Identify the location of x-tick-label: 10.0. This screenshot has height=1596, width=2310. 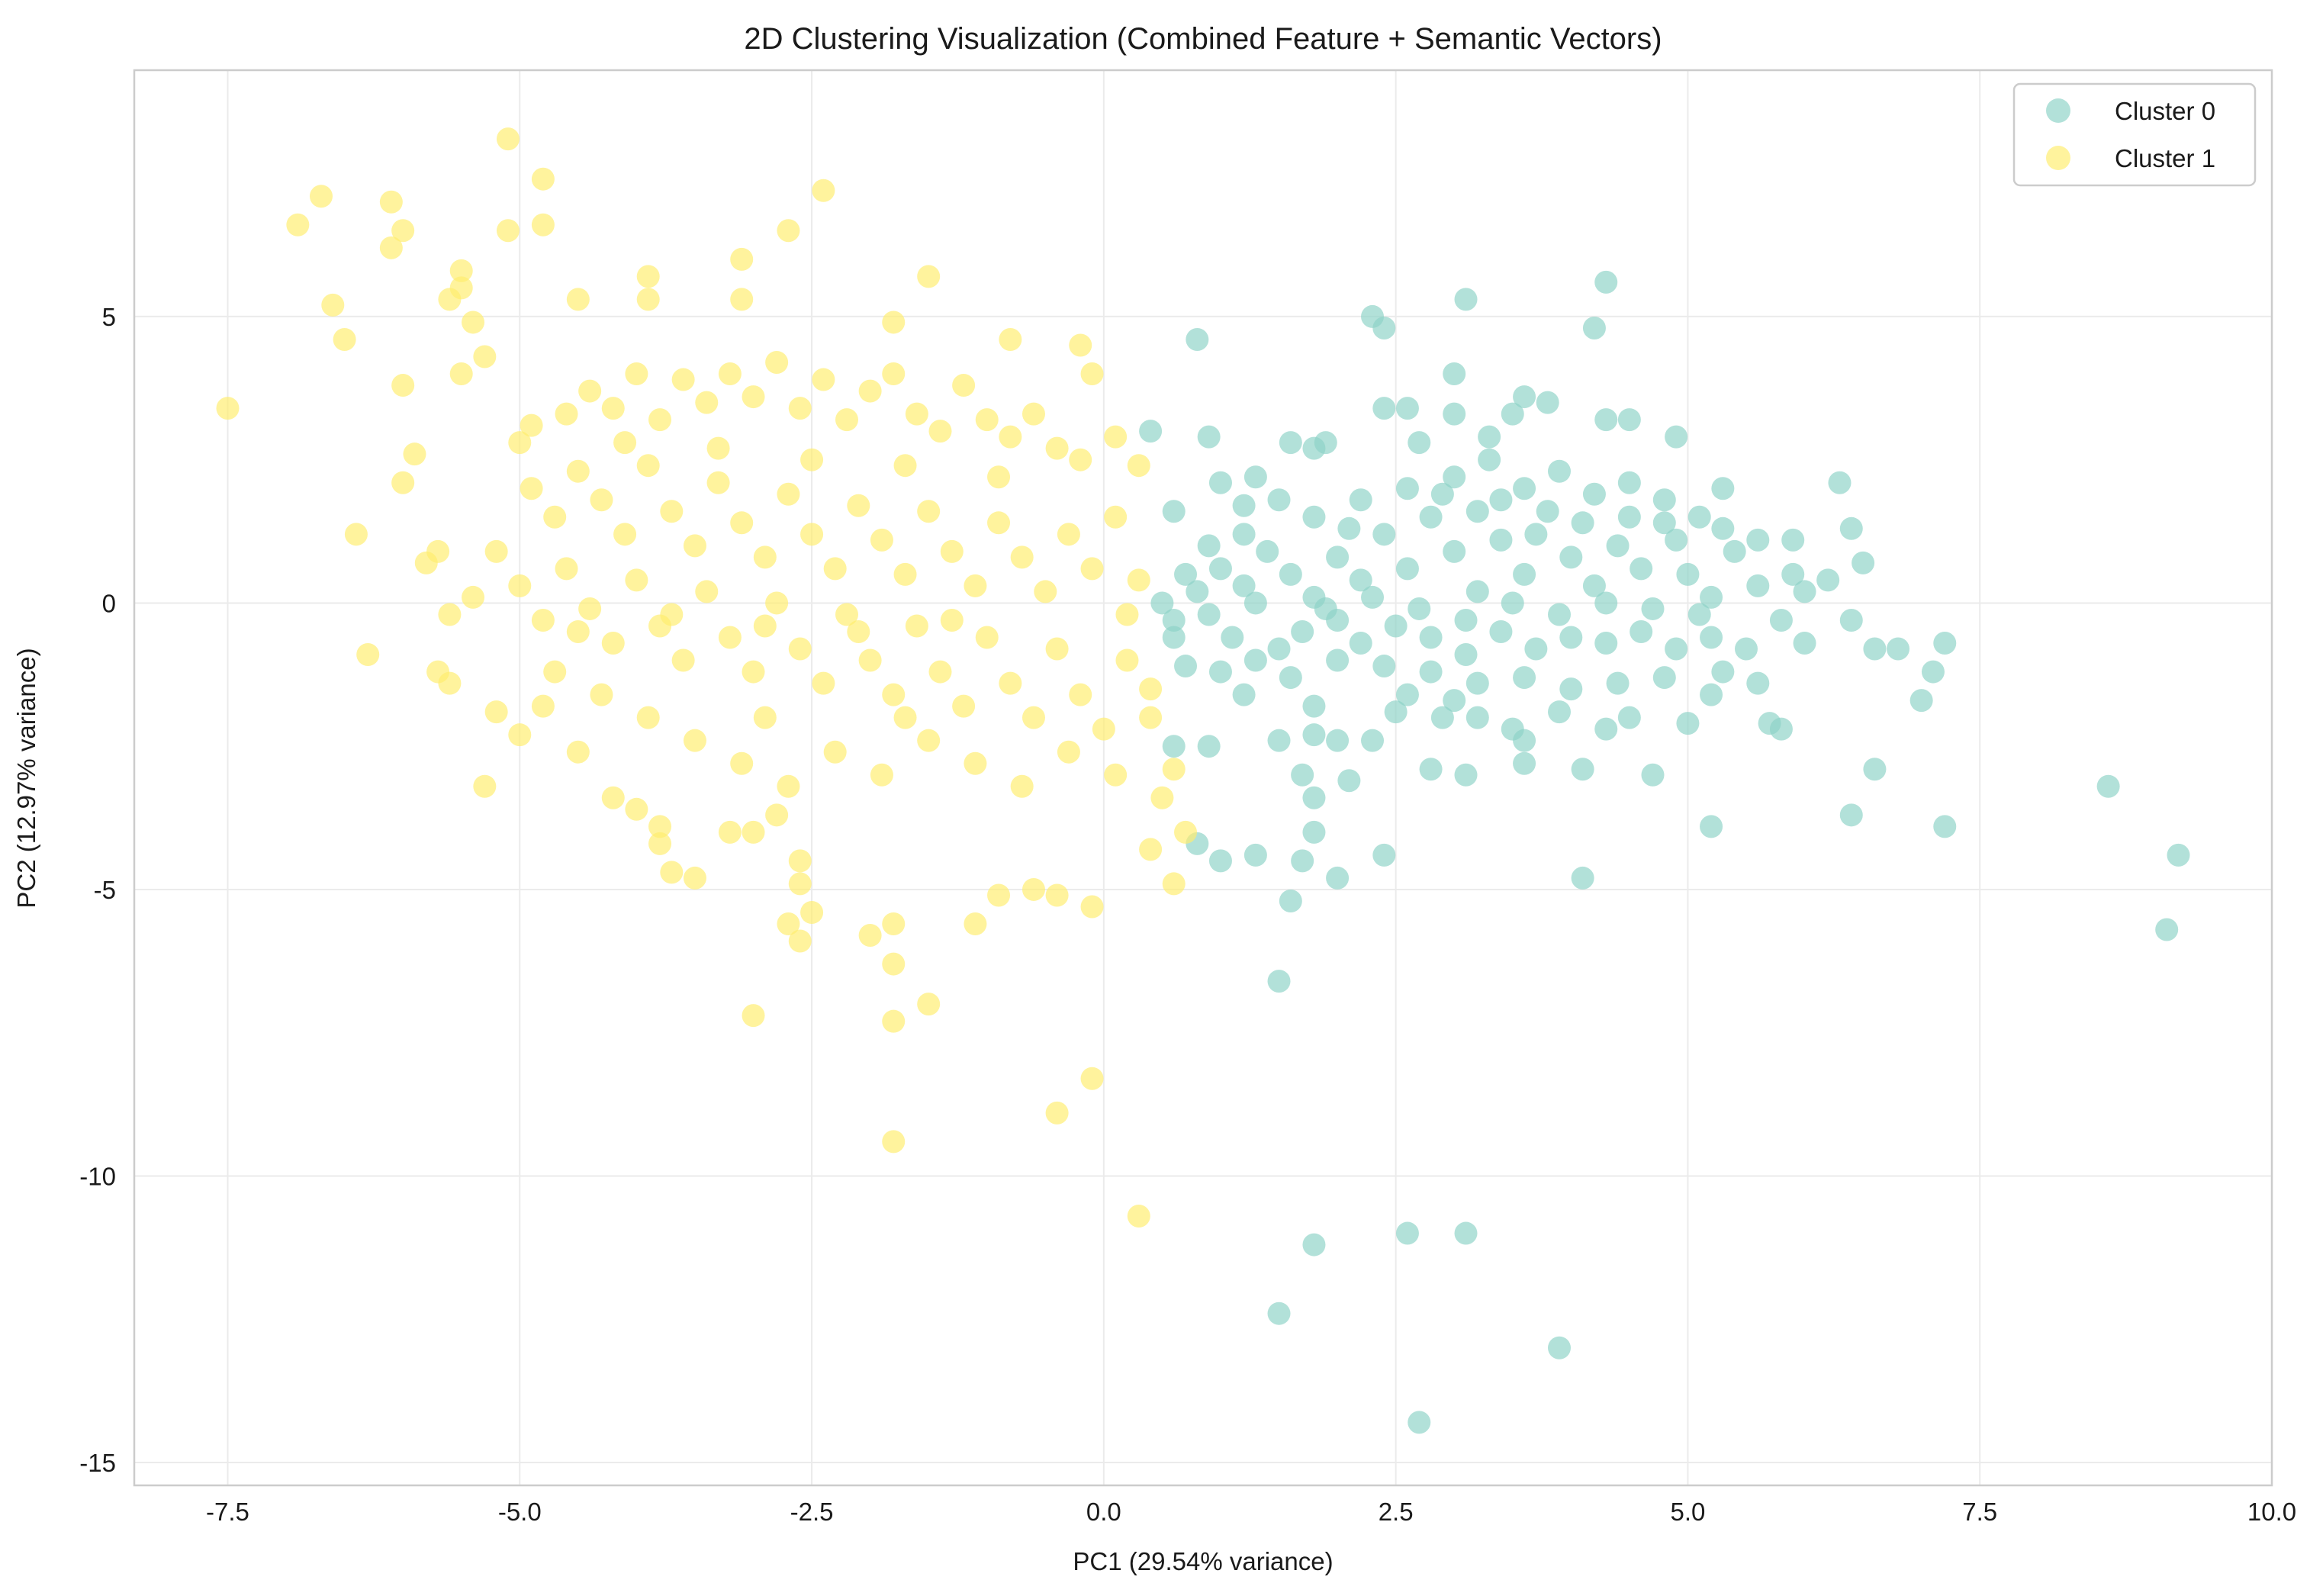
(2271, 1512).